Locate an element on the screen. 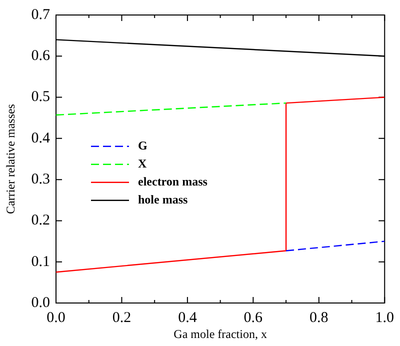 Image resolution: width=400 pixels, height=346 pixels. y-tick-label: 0.3 is located at coordinates (40, 180).